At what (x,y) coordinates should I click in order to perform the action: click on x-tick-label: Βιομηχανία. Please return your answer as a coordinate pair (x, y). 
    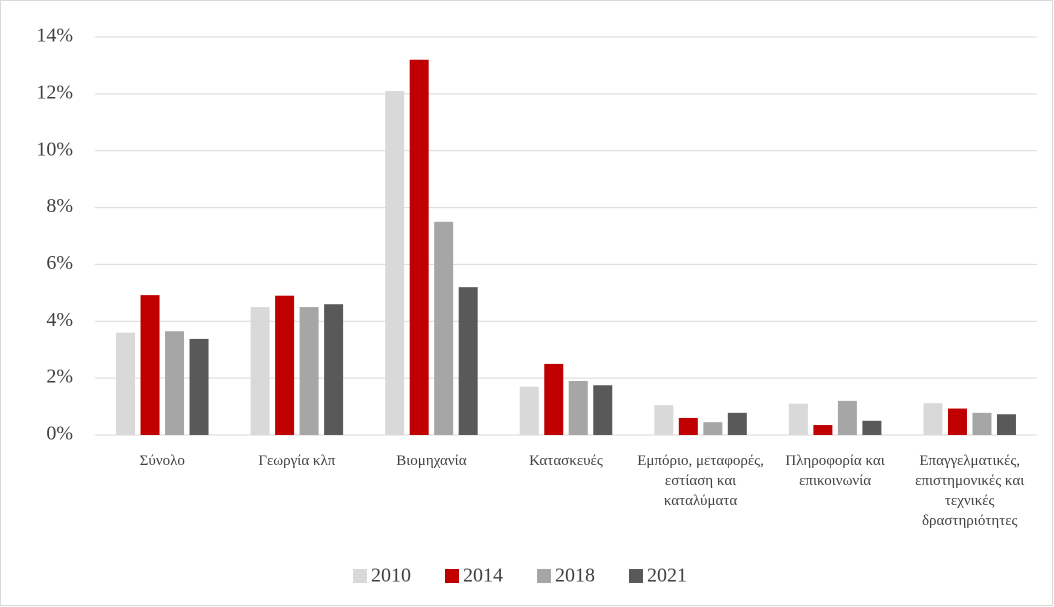
    Looking at the image, I should click on (431, 461).